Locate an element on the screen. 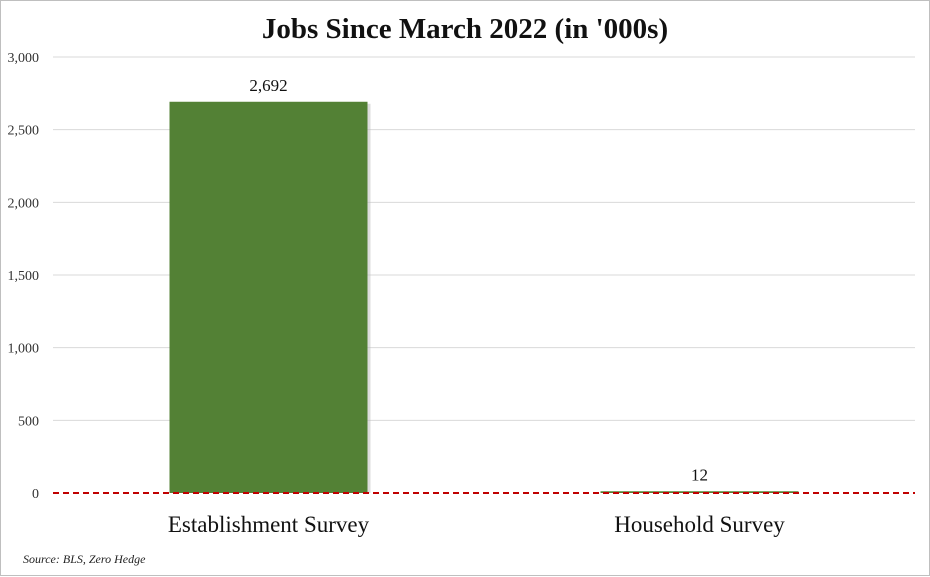  y-tick-label: 500 is located at coordinates (28, 421).